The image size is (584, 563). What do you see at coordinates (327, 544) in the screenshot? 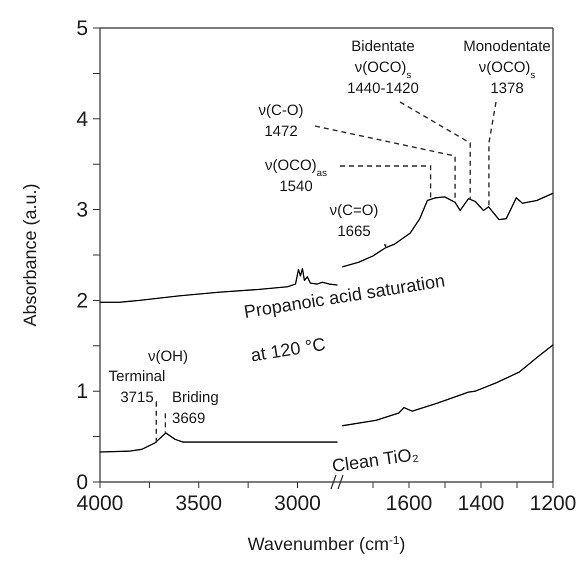
I see `x-axis-title: Wavenumber (cm$^{-1}$)` at bounding box center [327, 544].